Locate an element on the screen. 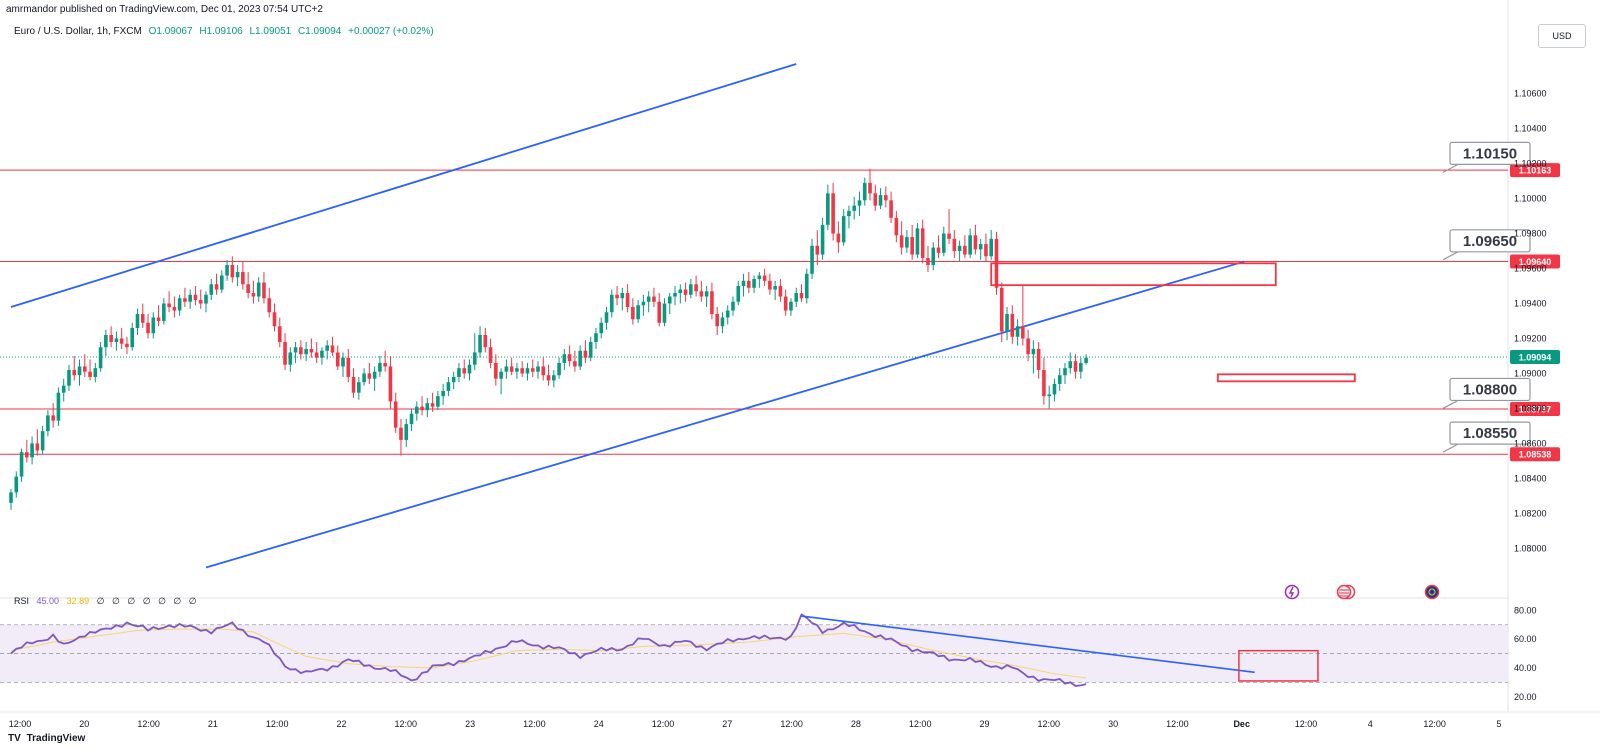 Image resolution: width=1600 pixels, height=753 pixels. price-tick-label: 1.09400 is located at coordinates (1530, 304).